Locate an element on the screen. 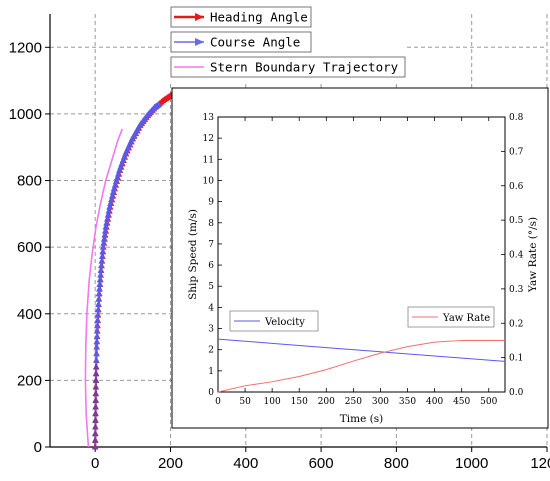 This screenshot has width=550, height=481. inset-y-tick-label: 12 is located at coordinates (208, 139).